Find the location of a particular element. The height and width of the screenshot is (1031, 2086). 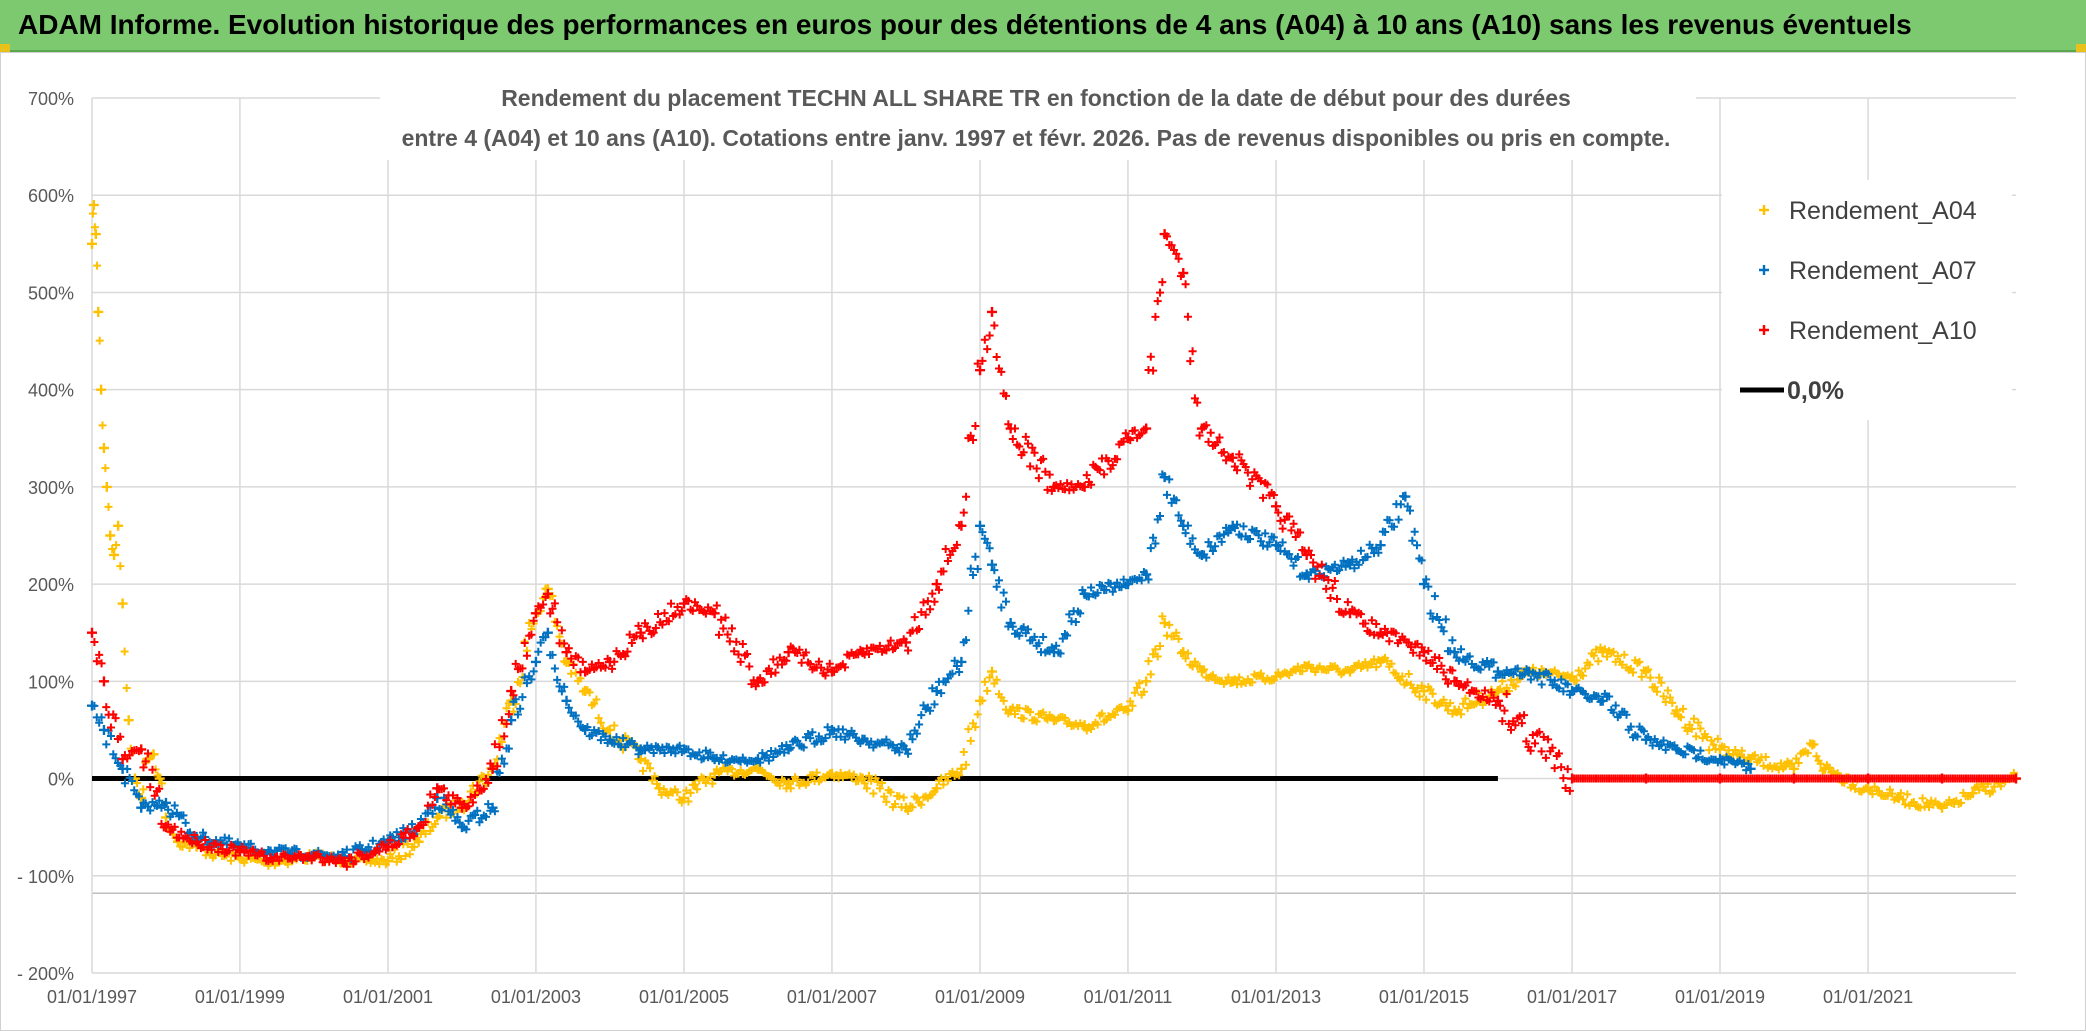

legend-label: Rendement_A07 is located at coordinates (1883, 271).